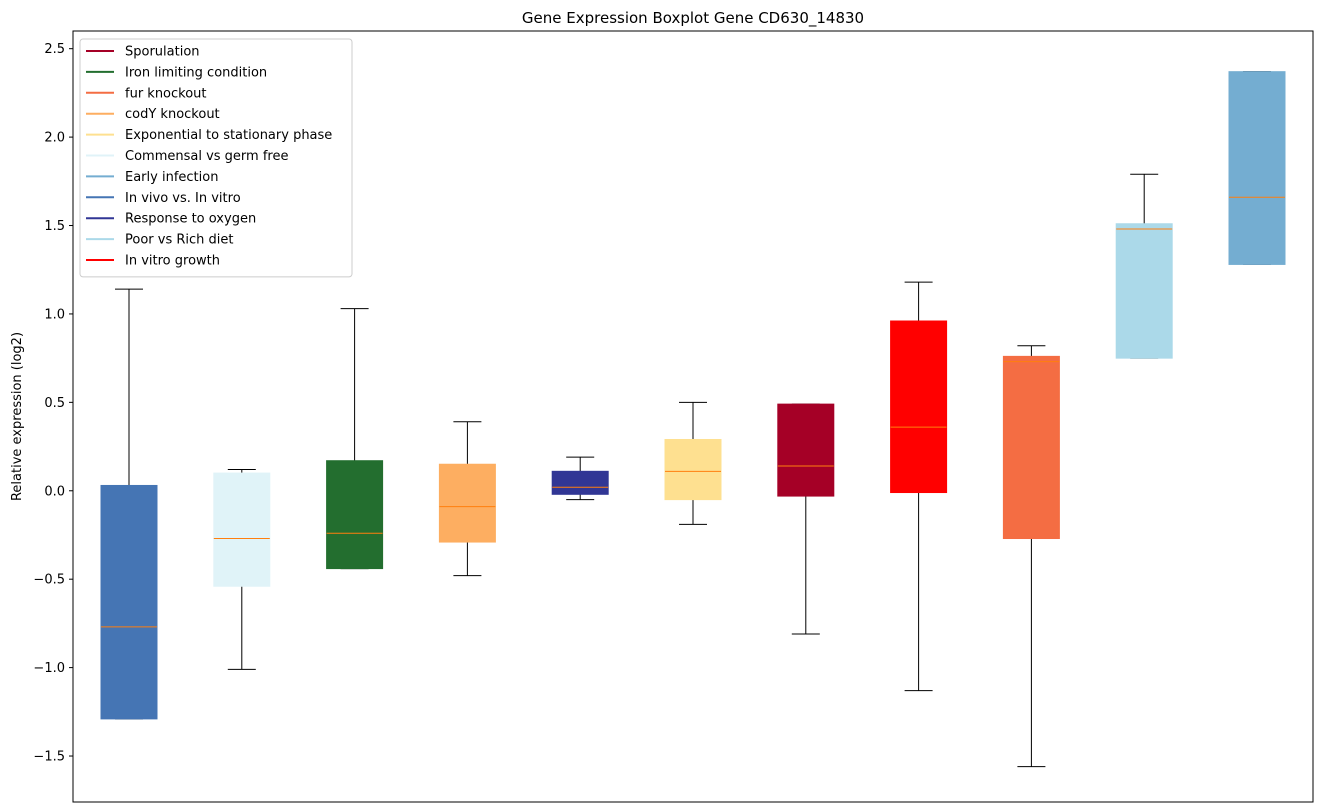  I want to click on y-tick-label: −1.0, so click(49, 668).